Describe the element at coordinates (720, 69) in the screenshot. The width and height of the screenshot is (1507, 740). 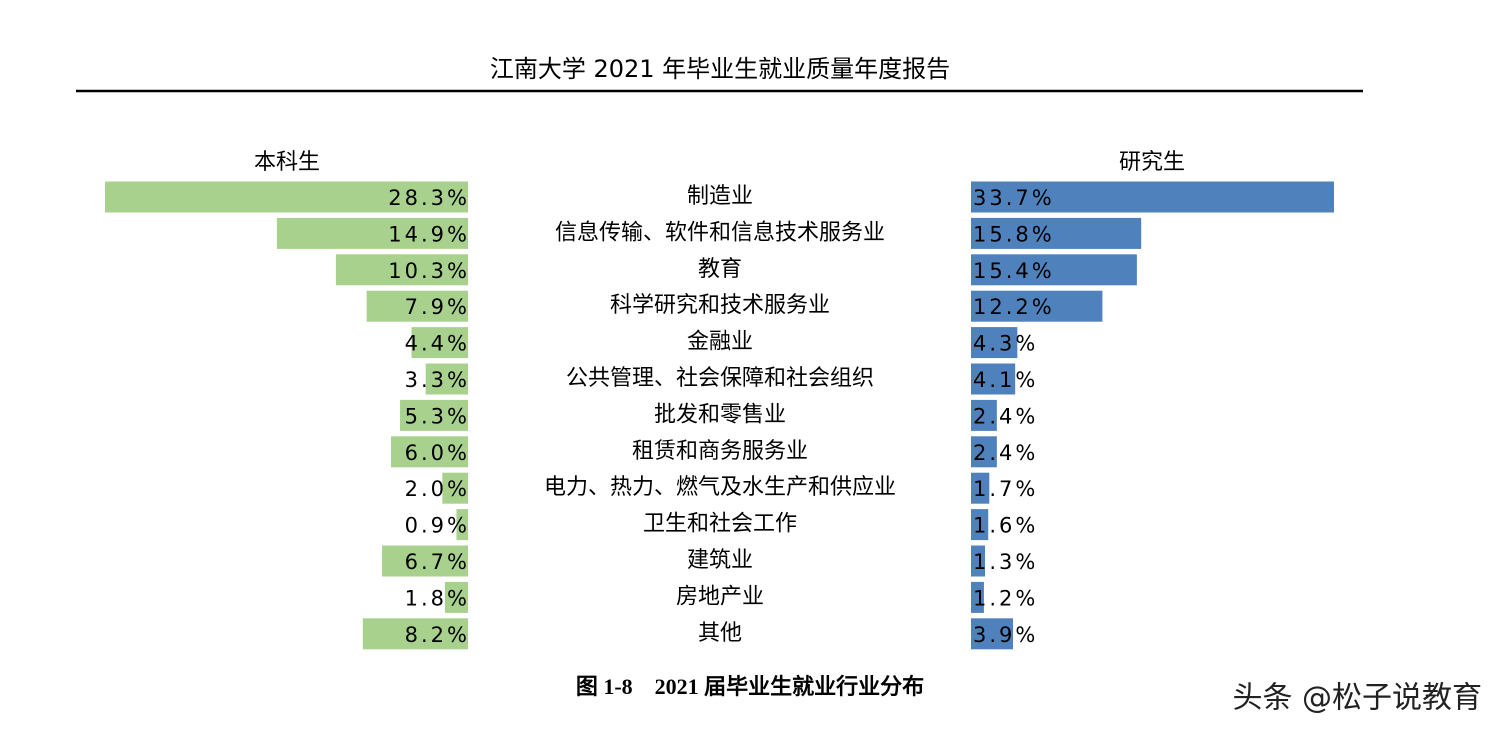
I see `report-title: 江南大学 2021 年毕业生就业质量年度报告` at that location.